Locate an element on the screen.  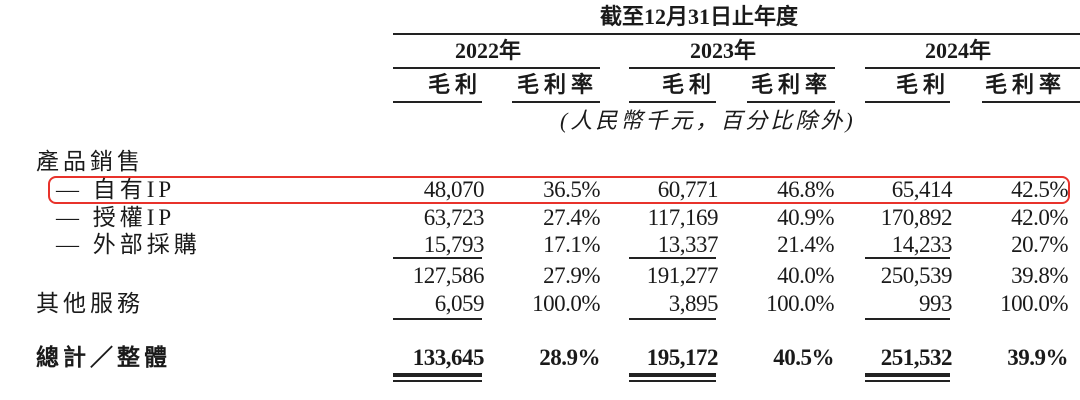
period-header: 截至12月31日止年度 is located at coordinates (699, 16).